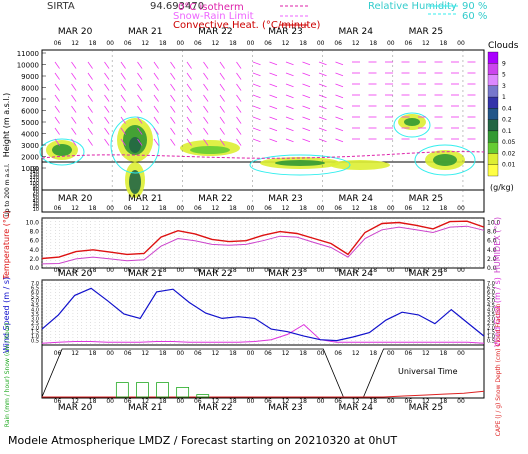 Image resolution: width=528 pixels, height=454 pixels. What do you see at coordinates (491, 337) in the screenshot?
I see `gust-tick: 1.0` at bounding box center [491, 337].